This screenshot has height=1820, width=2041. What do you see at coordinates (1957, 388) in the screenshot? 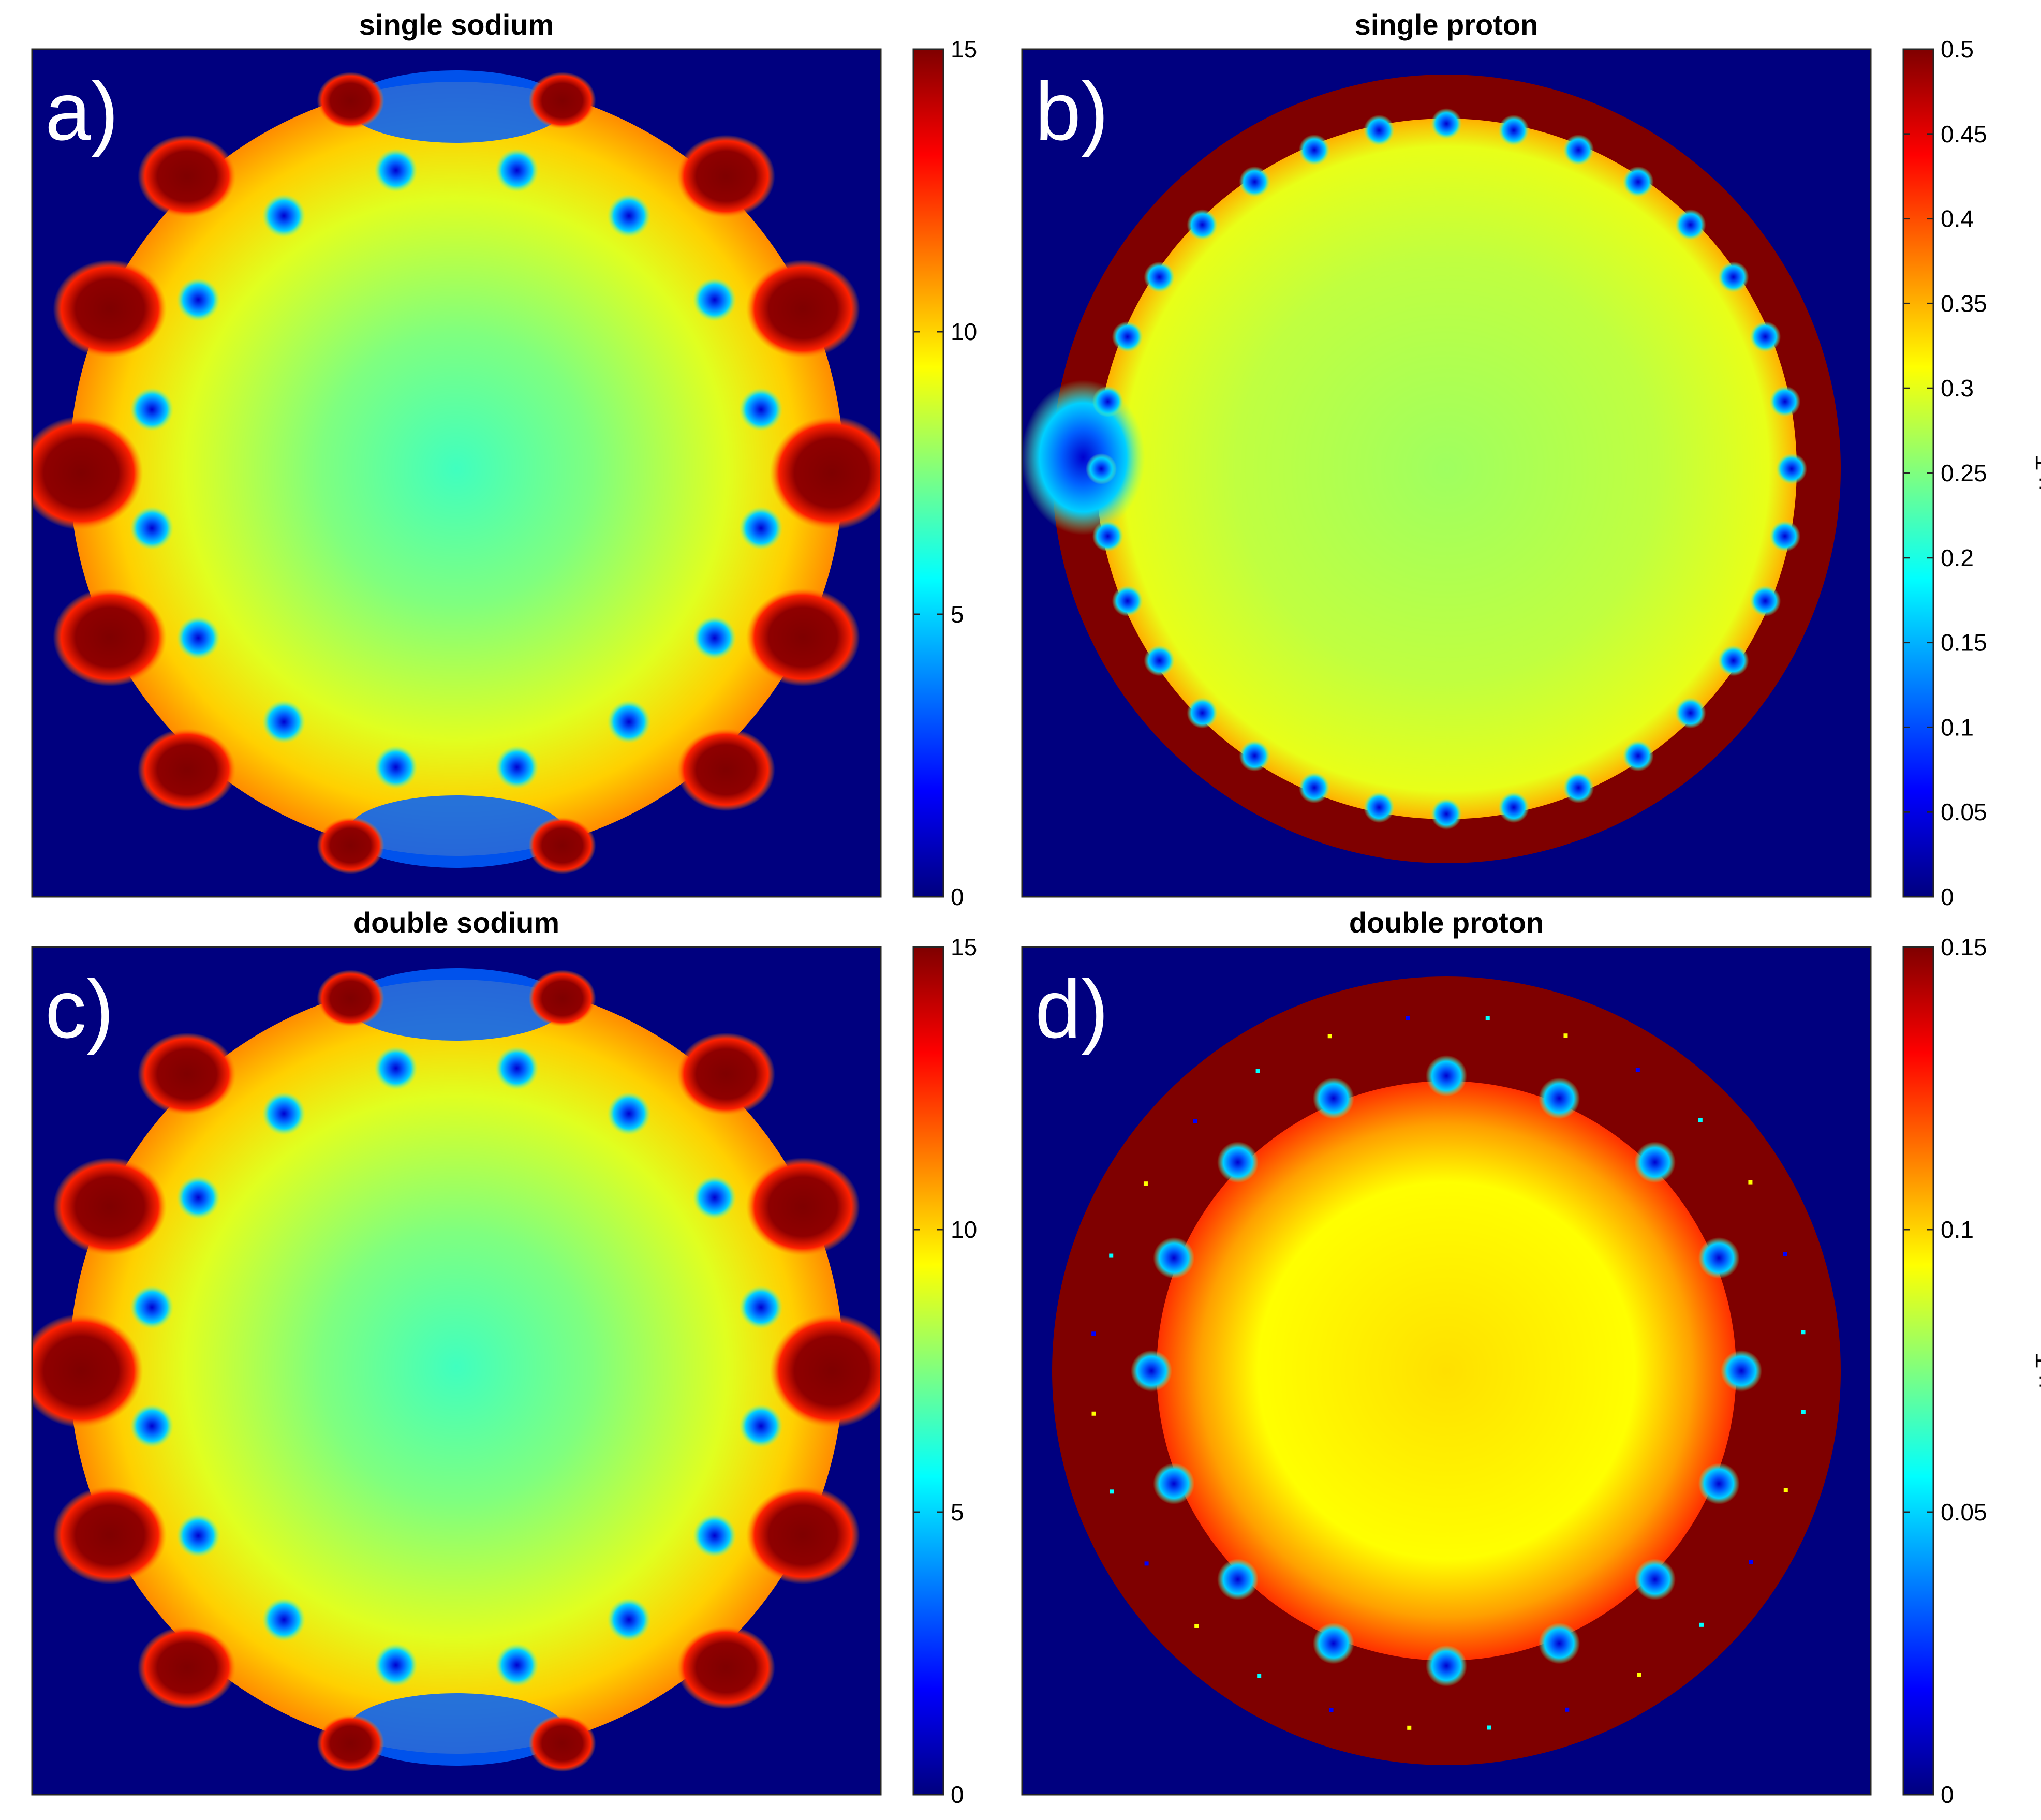
I see `colorbar-tick-label: 0.3` at bounding box center [1957, 388].